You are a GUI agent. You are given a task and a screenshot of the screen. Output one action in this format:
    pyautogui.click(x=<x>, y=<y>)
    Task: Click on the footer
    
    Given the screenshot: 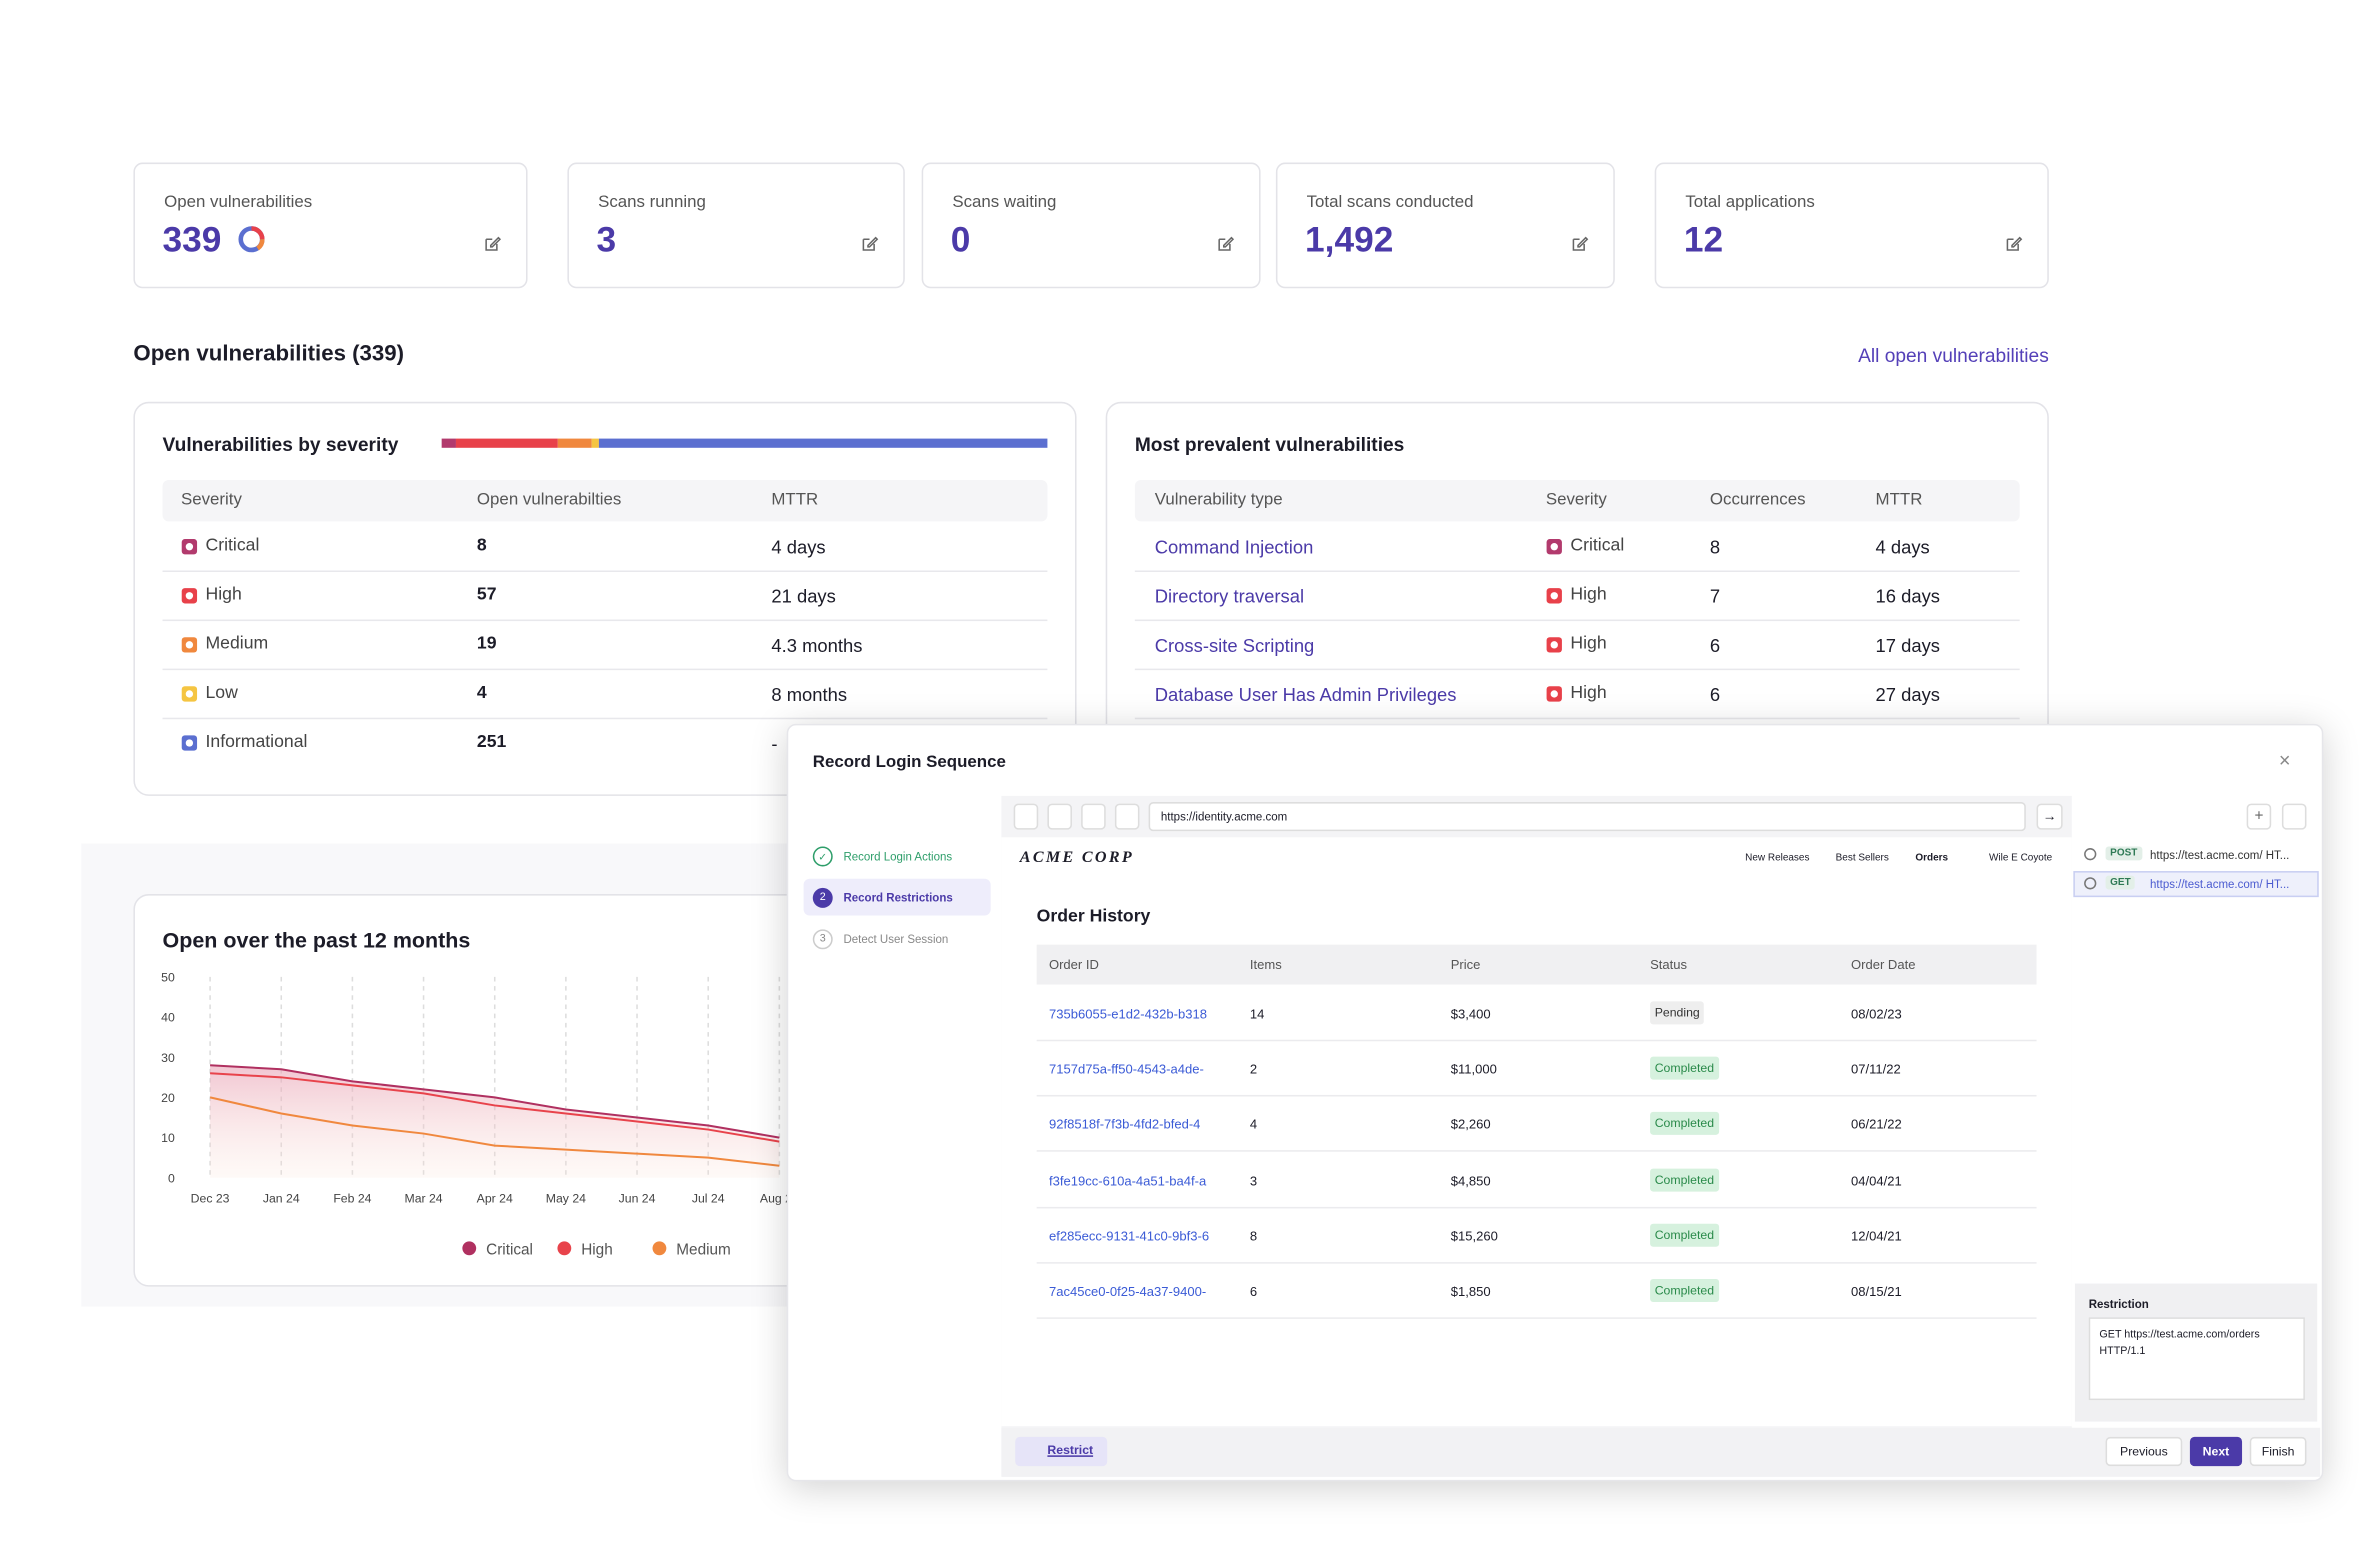 What is the action you would take?
    pyautogui.click(x=1661, y=1452)
    